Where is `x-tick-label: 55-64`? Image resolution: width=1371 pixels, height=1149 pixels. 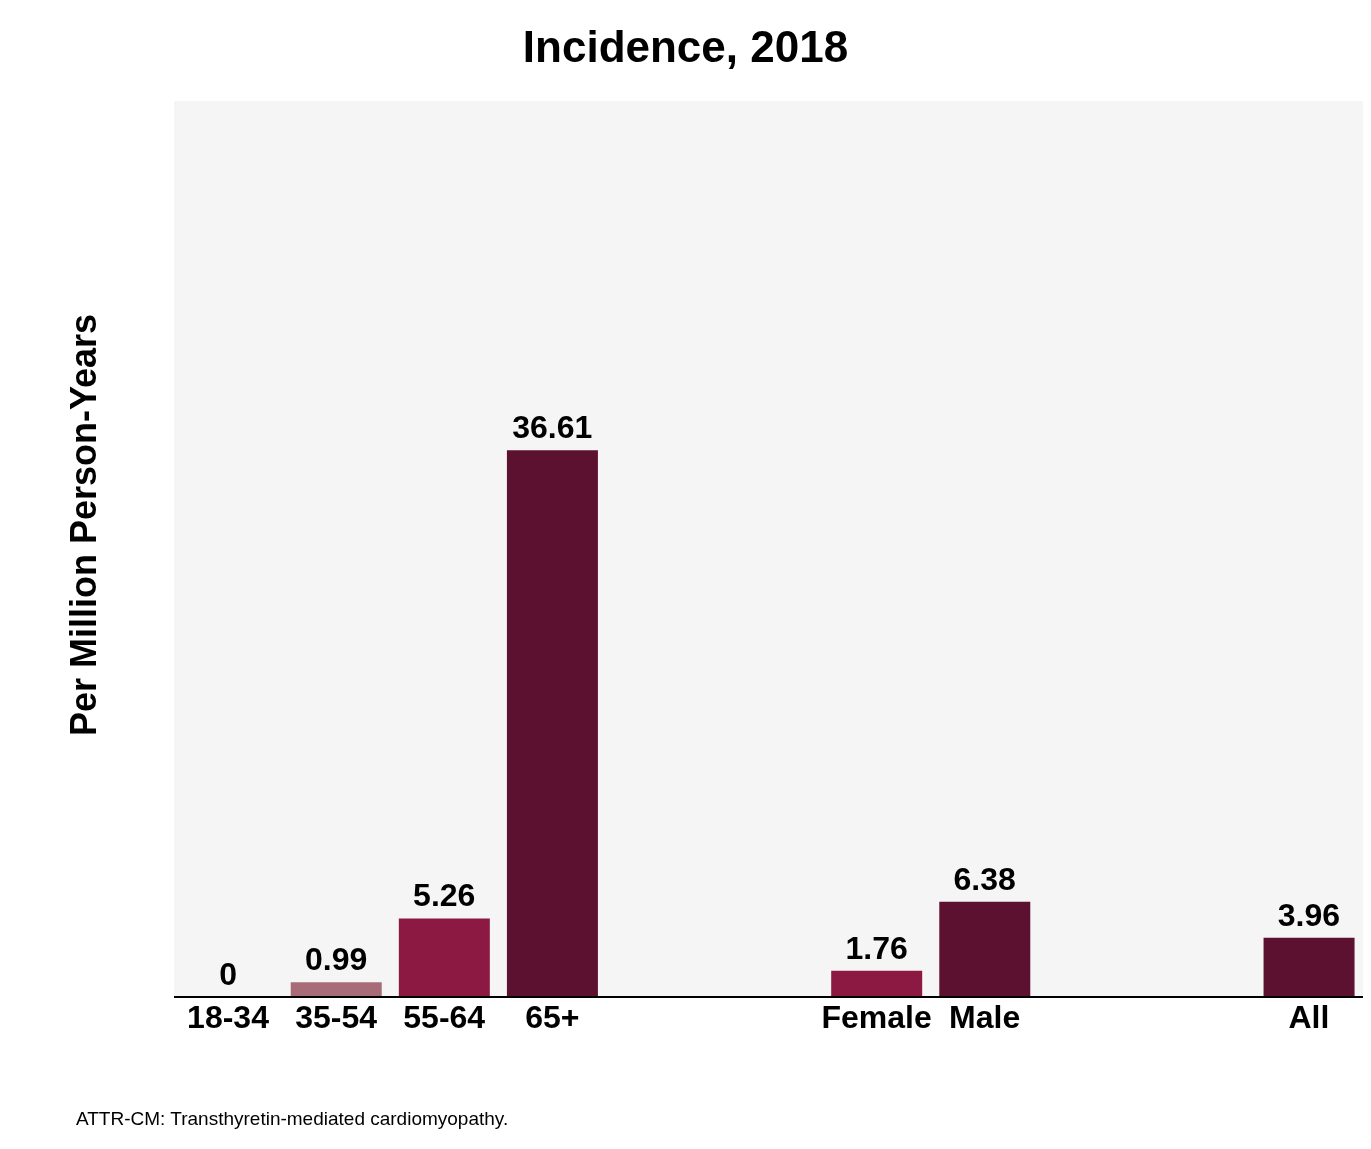 x-tick-label: 55-64 is located at coordinates (444, 1016).